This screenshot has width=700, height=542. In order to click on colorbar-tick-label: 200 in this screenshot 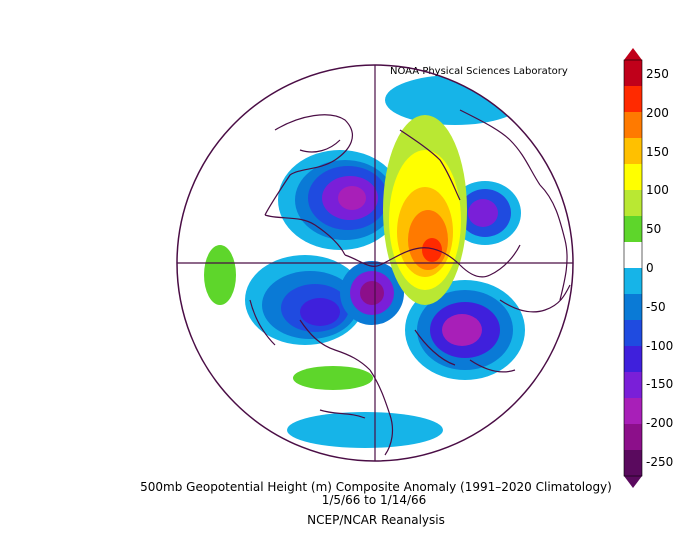, I will do `click(657, 112)`.